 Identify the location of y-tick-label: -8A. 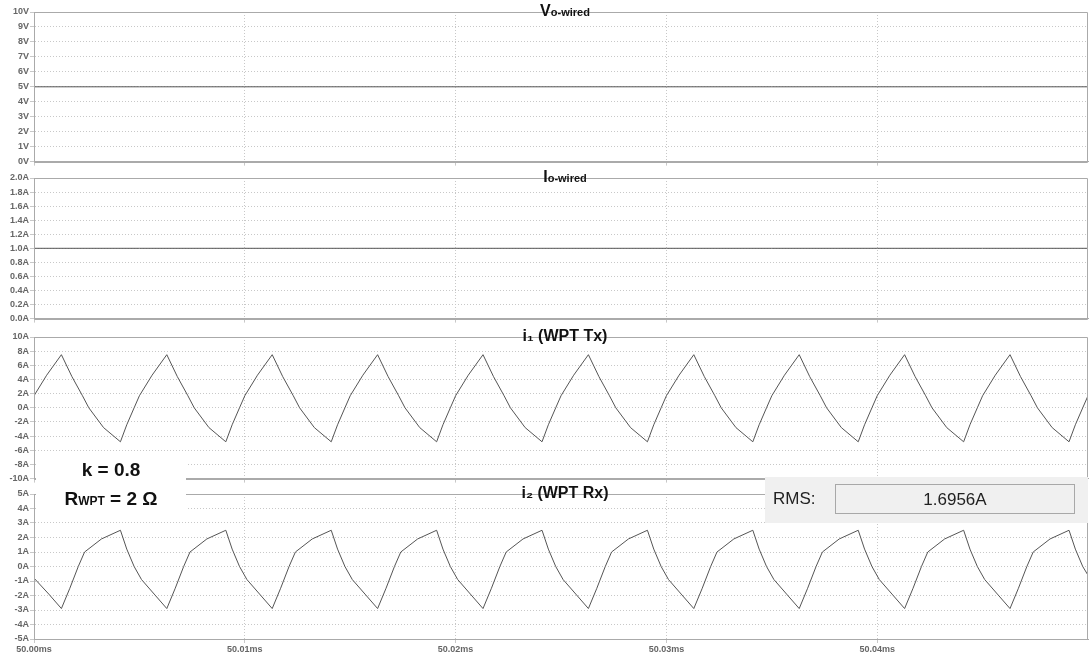
(22, 463).